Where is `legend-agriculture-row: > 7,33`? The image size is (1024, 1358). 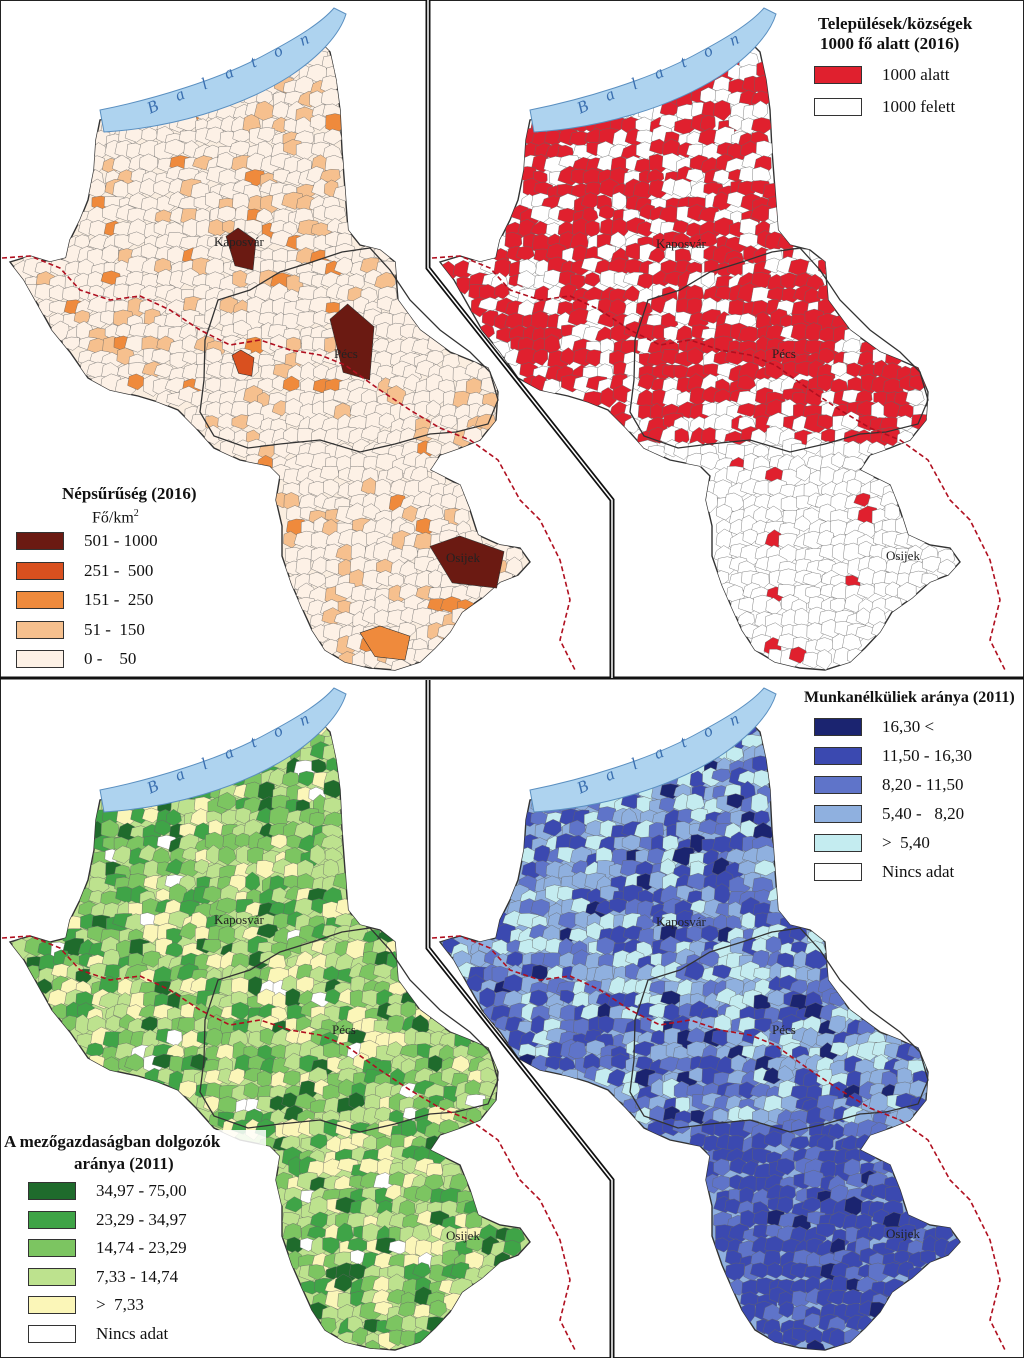 legend-agriculture-row: > 7,33 is located at coordinates (138, 1306).